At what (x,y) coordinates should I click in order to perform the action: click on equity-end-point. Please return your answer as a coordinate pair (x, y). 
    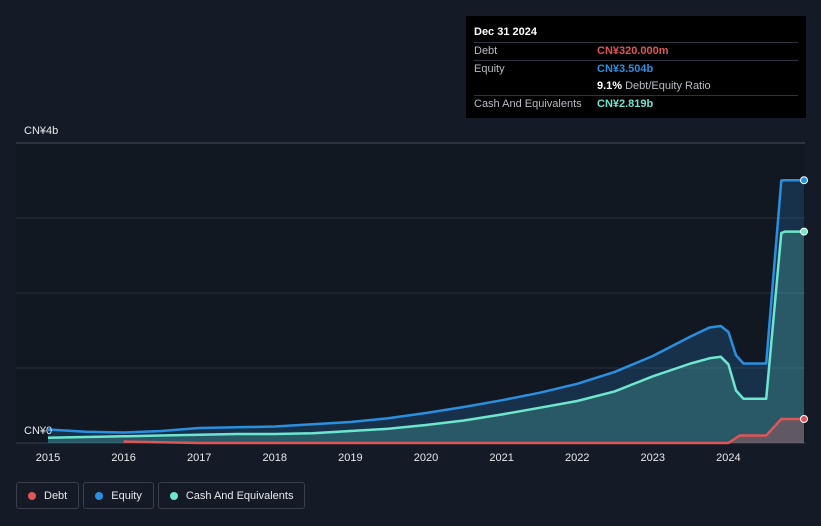
    Looking at the image, I should click on (804, 180).